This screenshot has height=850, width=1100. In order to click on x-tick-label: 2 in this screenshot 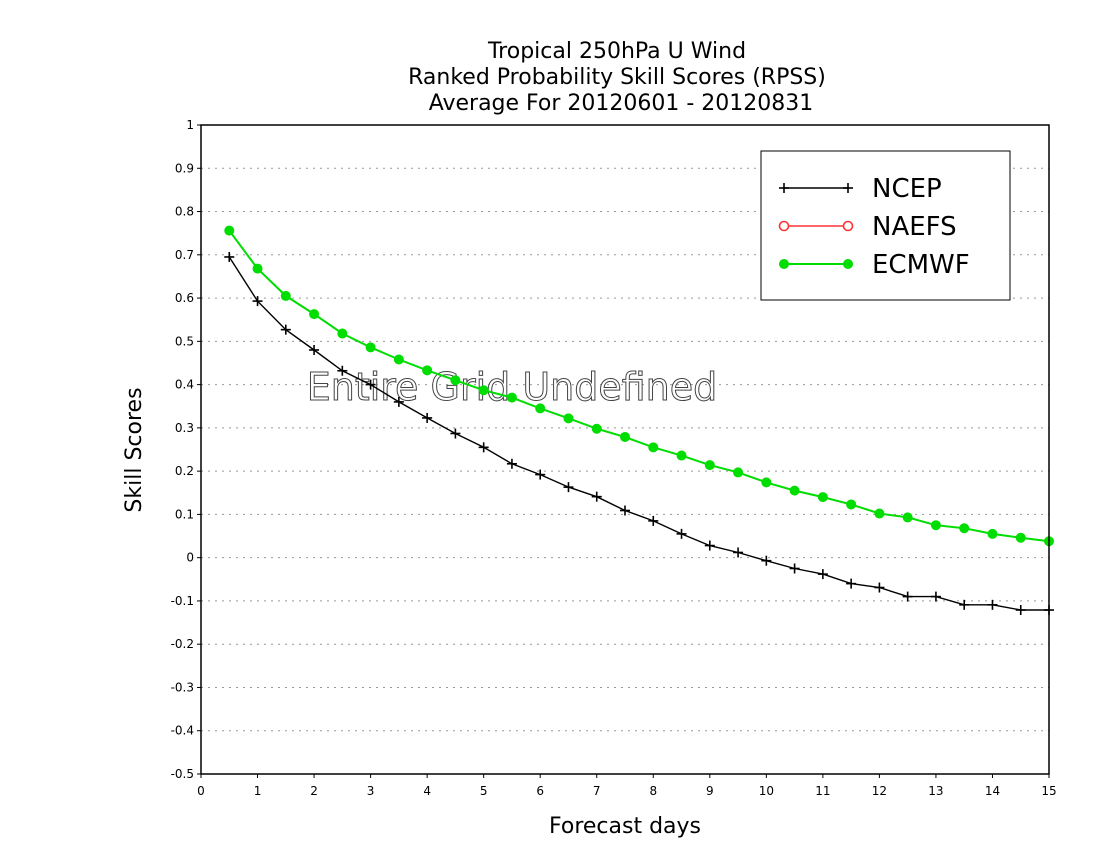, I will do `click(314, 791)`.